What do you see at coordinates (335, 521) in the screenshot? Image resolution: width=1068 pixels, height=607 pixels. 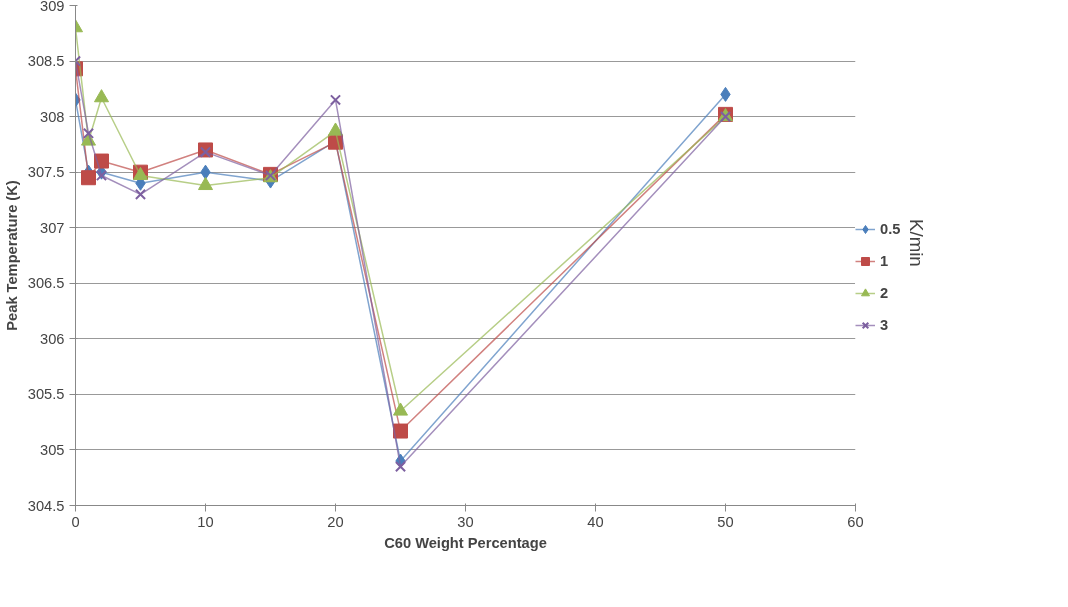 I see `x-tick-label: 20` at bounding box center [335, 521].